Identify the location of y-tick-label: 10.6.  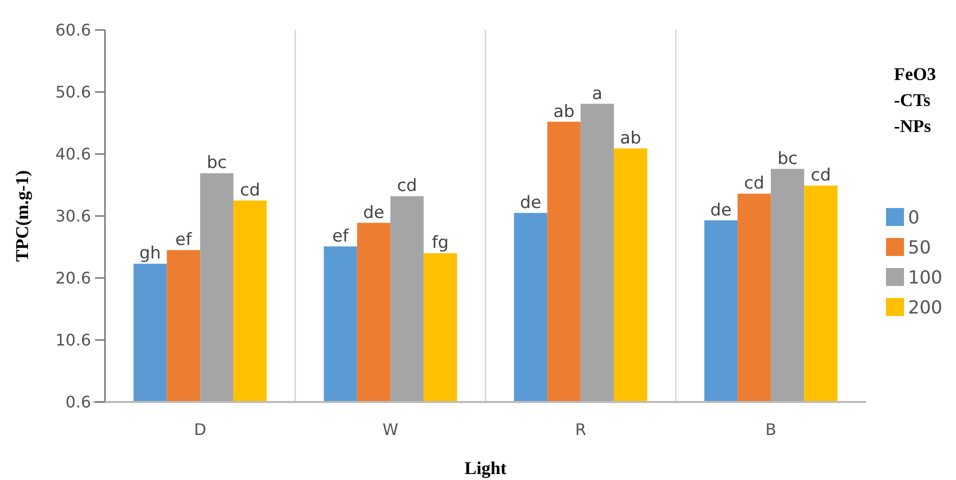
(73, 340).